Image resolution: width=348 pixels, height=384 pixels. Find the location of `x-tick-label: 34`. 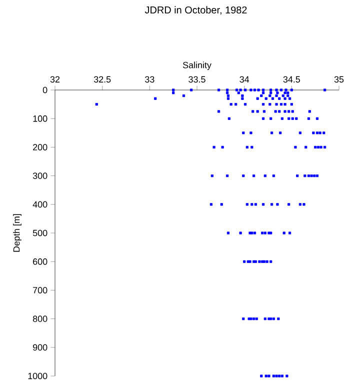

x-tick-label: 34 is located at coordinates (245, 79).